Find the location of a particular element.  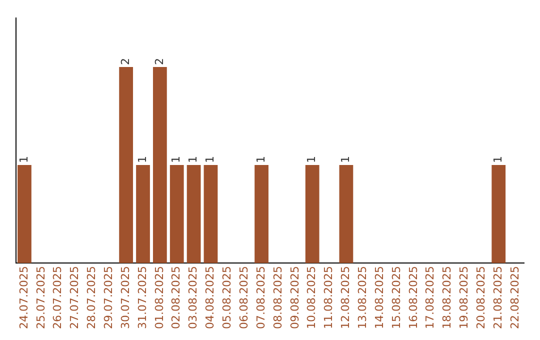

x-tick-label: 01.08.2025 is located at coordinates (159, 298).